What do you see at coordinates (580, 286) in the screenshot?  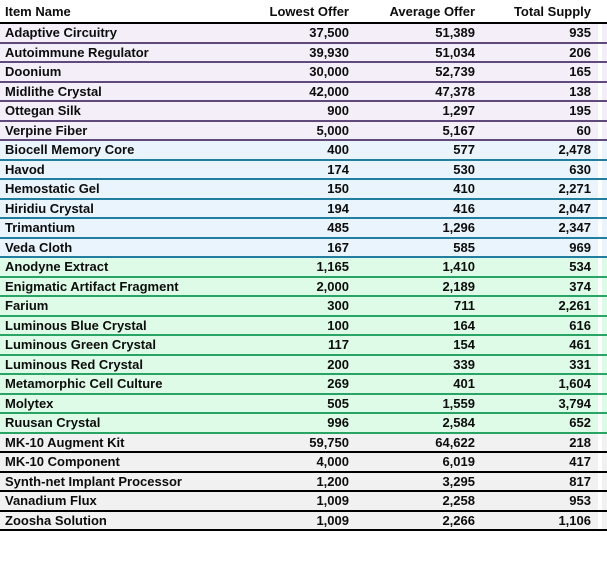 I see `supply-cell: 374` at bounding box center [580, 286].